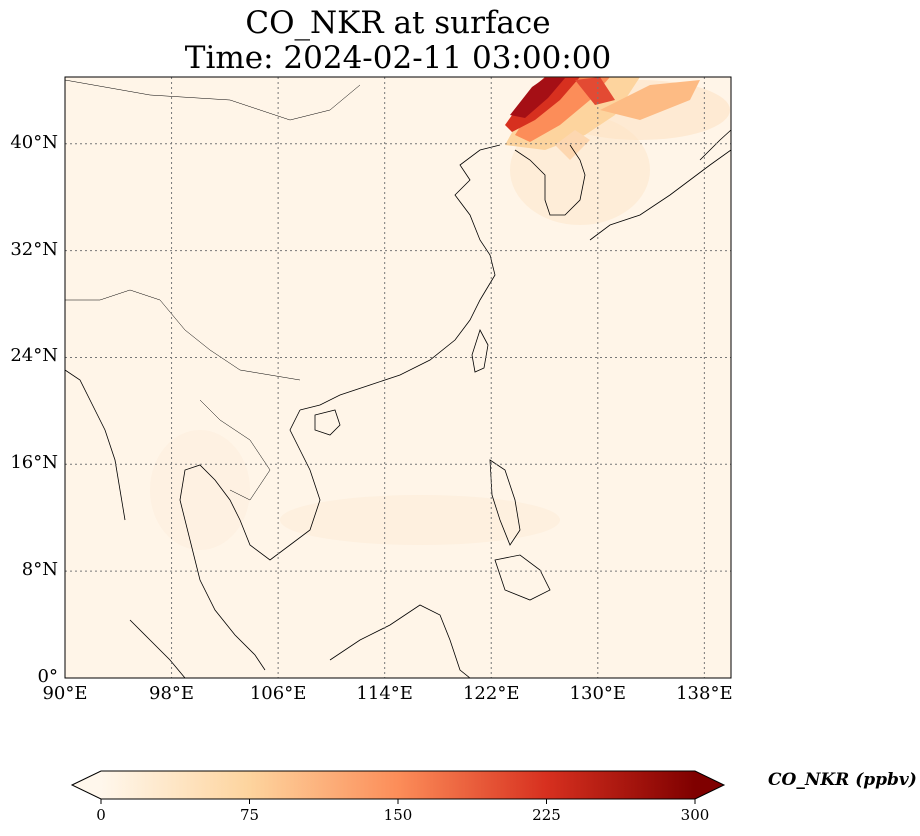  What do you see at coordinates (39, 570) in the screenshot?
I see `lat-tick-label: 8°N` at bounding box center [39, 570].